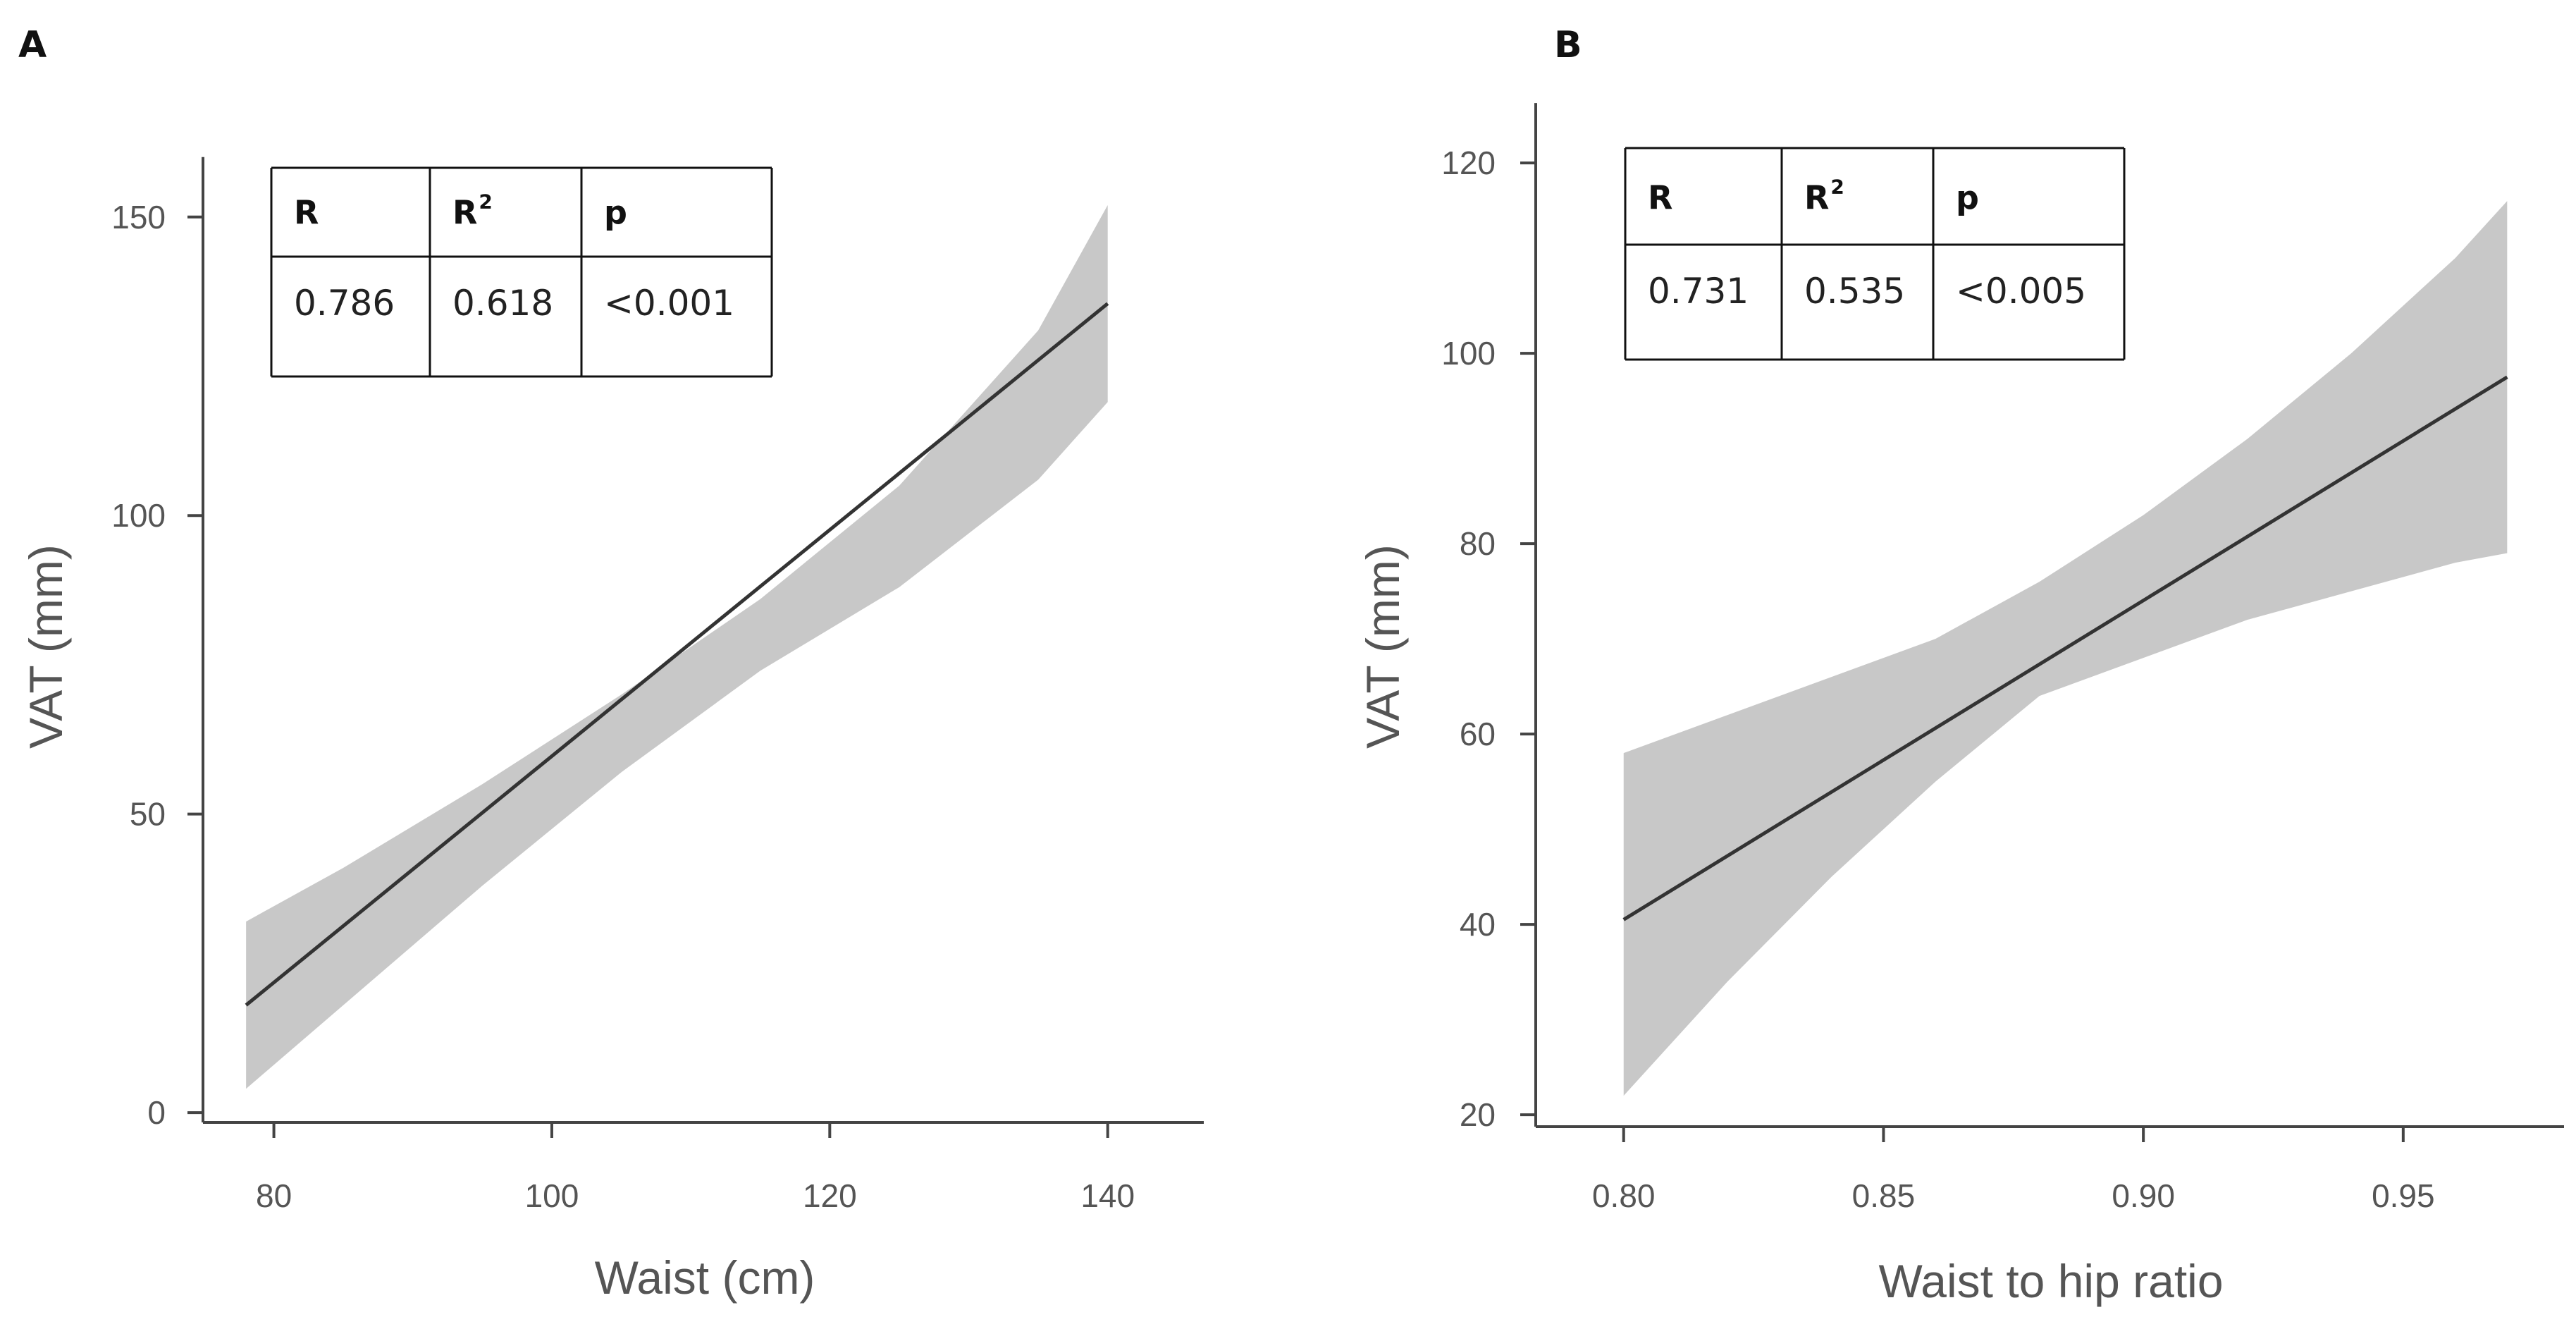  What do you see at coordinates (1478, 1114) in the screenshot?
I see `y-tick-label: 20` at bounding box center [1478, 1114].